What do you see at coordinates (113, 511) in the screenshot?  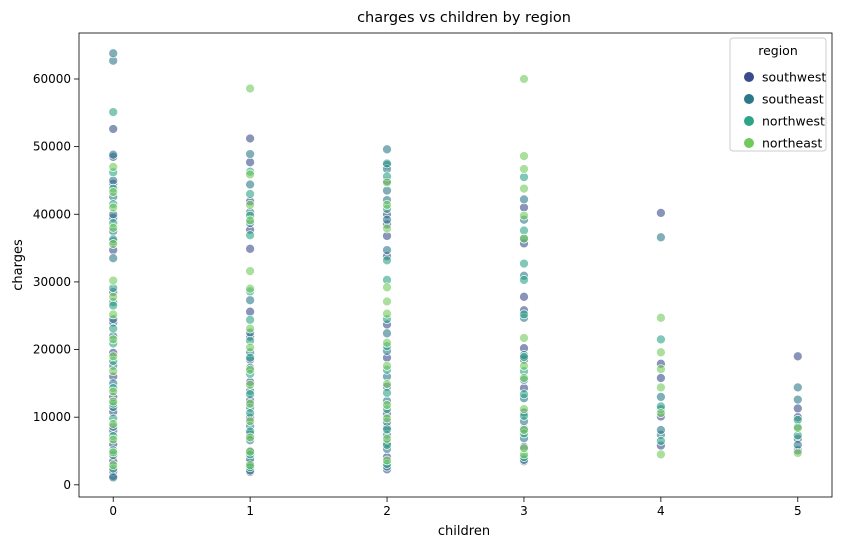 I see `x-tick-label: 0` at bounding box center [113, 511].